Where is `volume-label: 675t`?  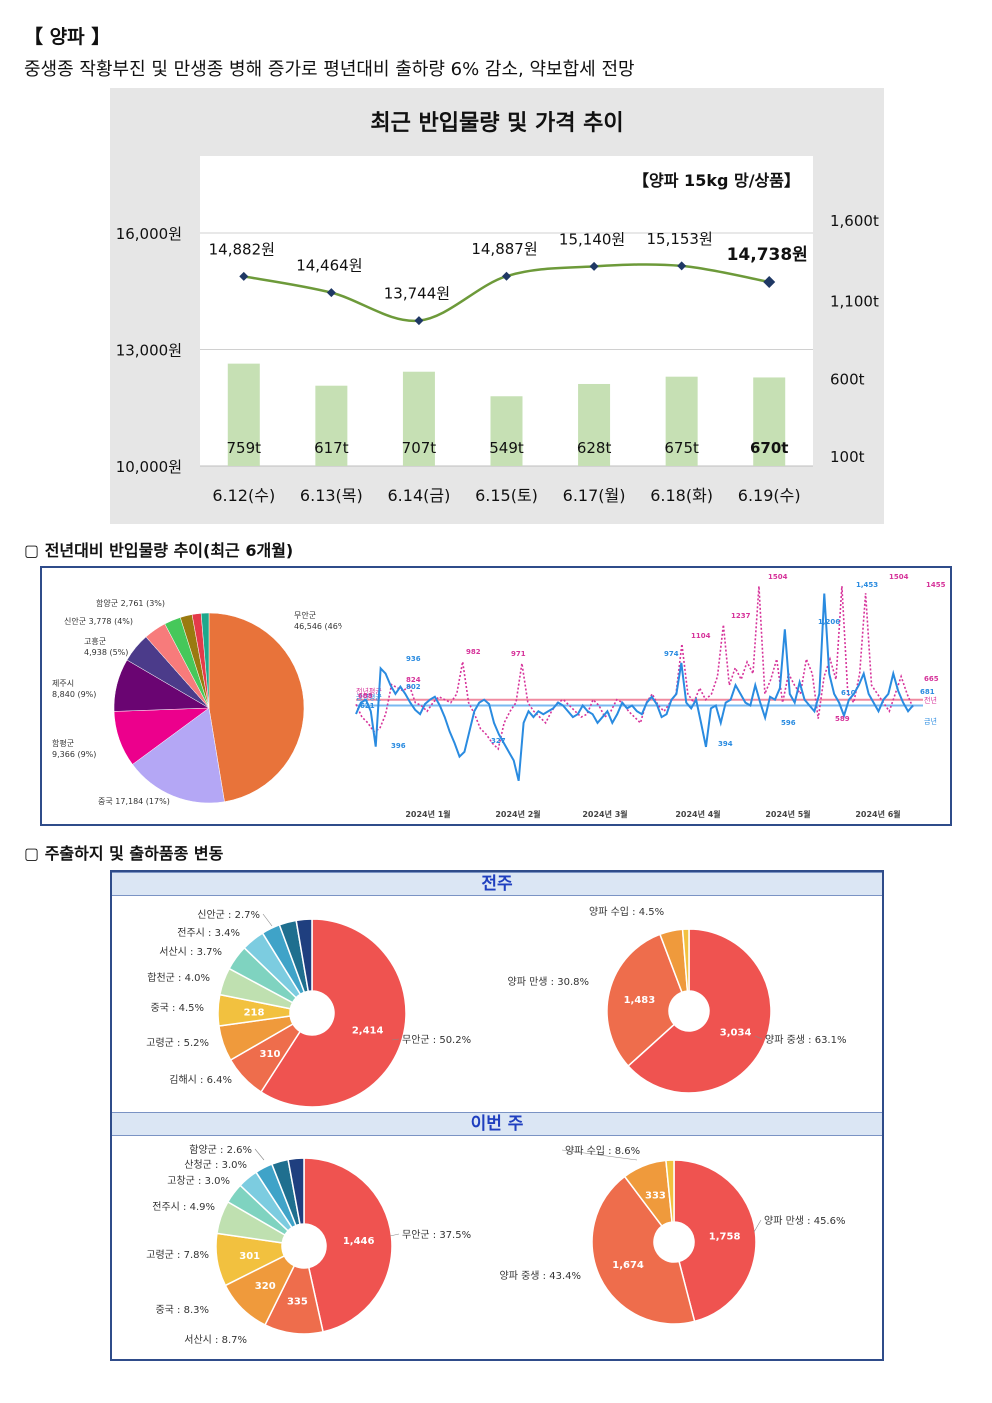 volume-label: 675t is located at coordinates (681, 448).